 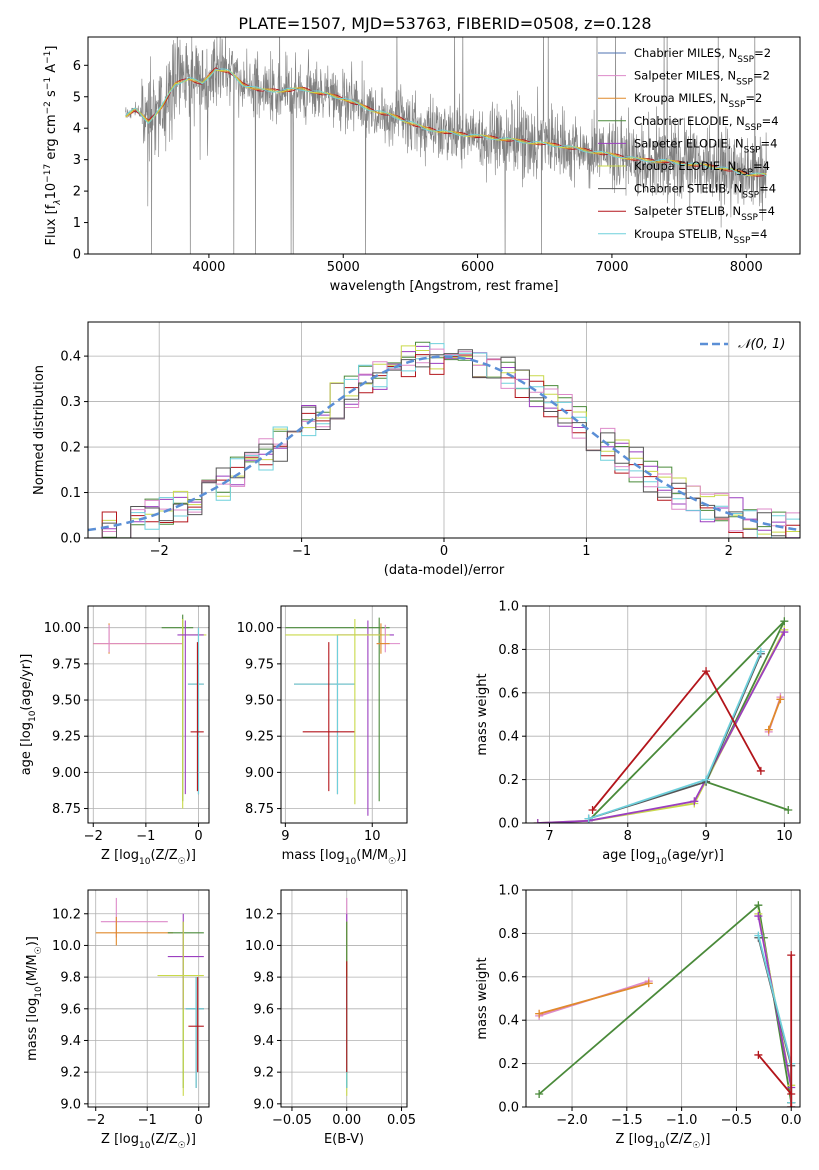 What do you see at coordinates (95, 1120) in the screenshot?
I see `x-tick-label: −2` at bounding box center [95, 1120].